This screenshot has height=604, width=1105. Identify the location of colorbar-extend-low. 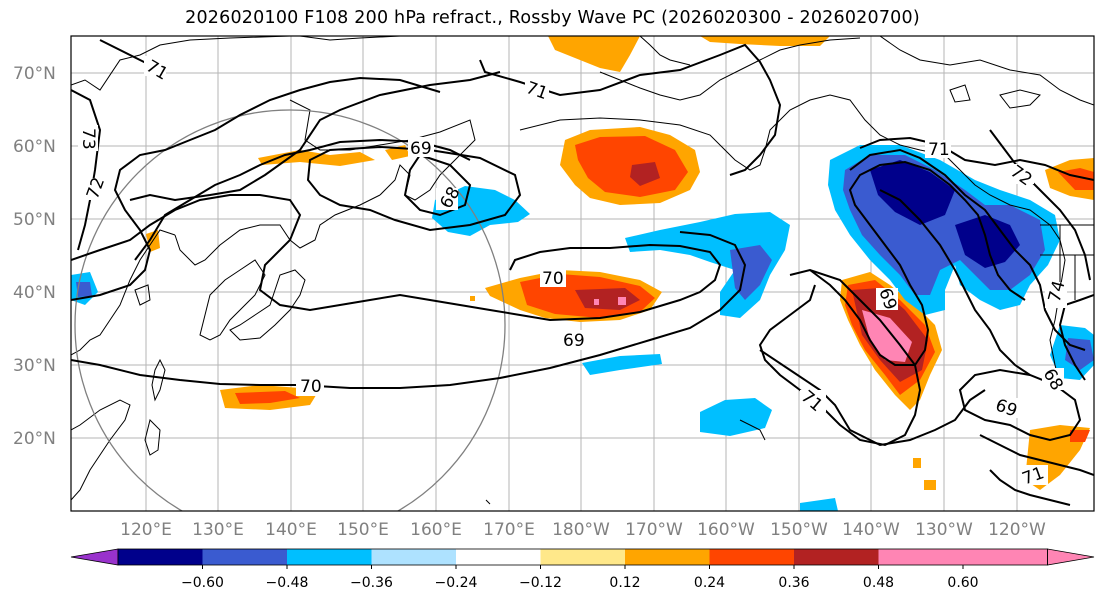
(94, 557).